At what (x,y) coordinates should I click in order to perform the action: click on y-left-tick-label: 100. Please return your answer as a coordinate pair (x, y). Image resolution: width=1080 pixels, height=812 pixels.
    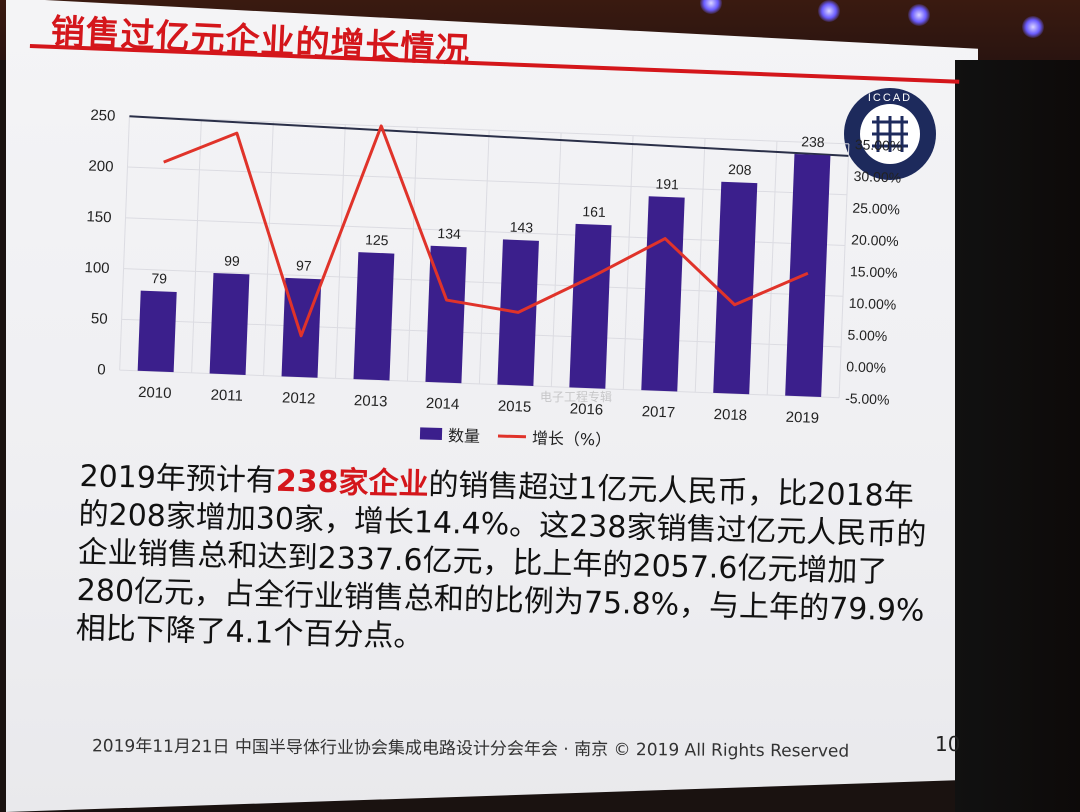
    Looking at the image, I should click on (97, 268).